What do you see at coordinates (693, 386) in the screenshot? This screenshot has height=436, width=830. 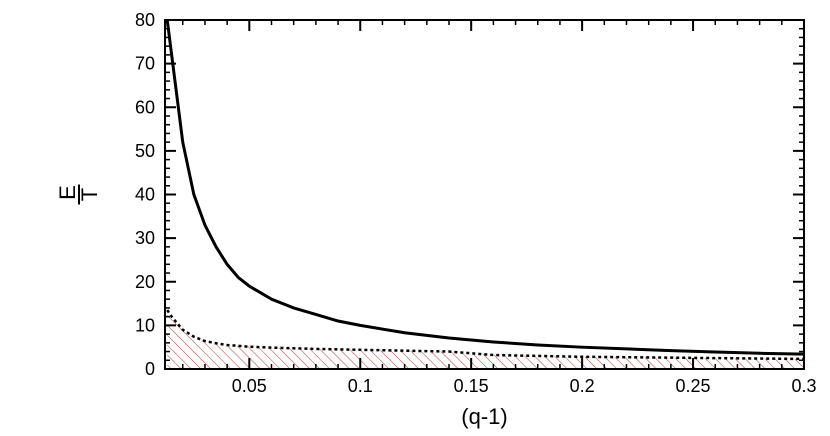 I see `x-tick-label: 0.25` at bounding box center [693, 386].